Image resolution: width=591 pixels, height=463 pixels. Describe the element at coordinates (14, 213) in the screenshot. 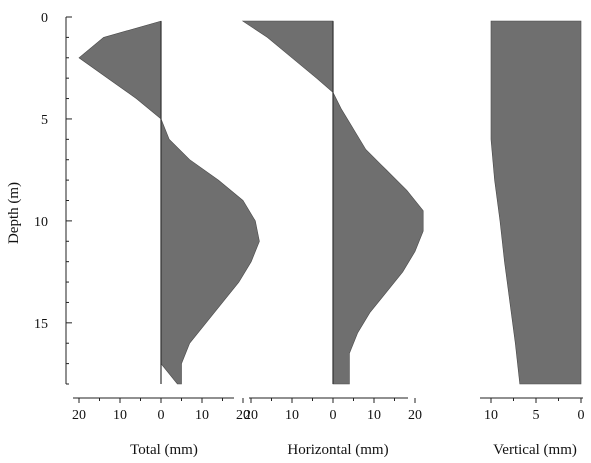

I see `depth-axis-title: Depth (m)` at that location.